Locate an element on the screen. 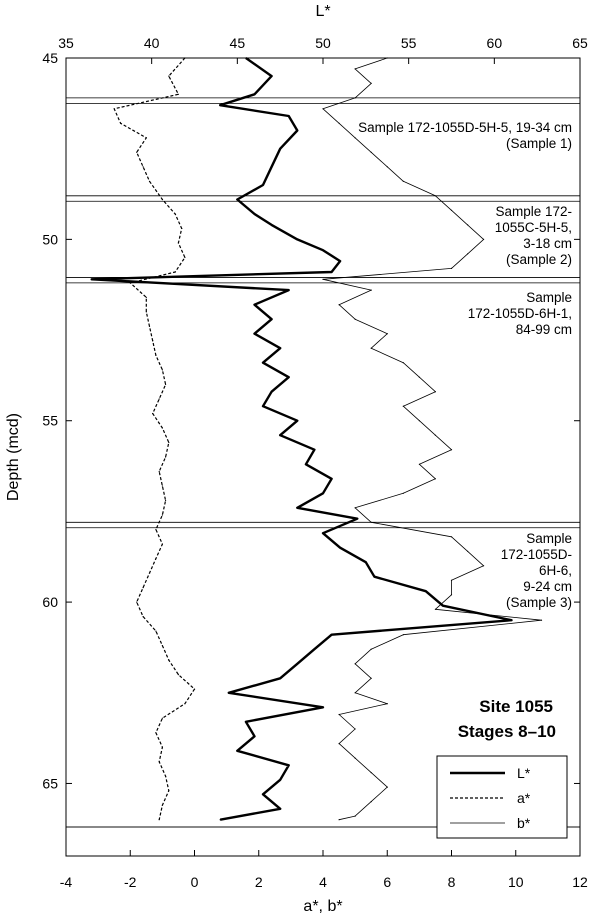  y-axis-label: Depth (mcd) is located at coordinates (13, 457).